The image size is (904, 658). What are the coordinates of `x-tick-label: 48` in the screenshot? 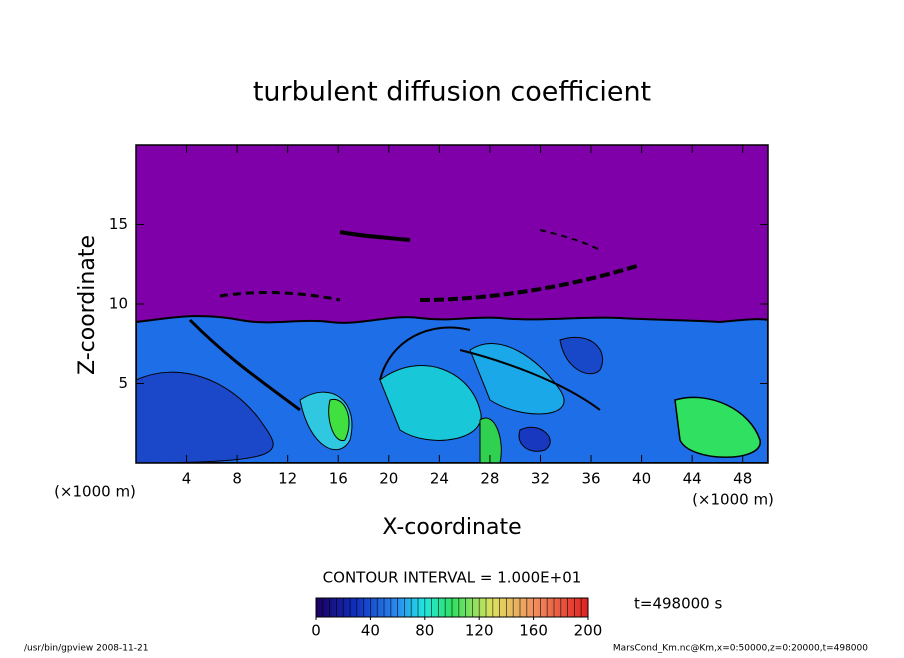 It's located at (742, 479).